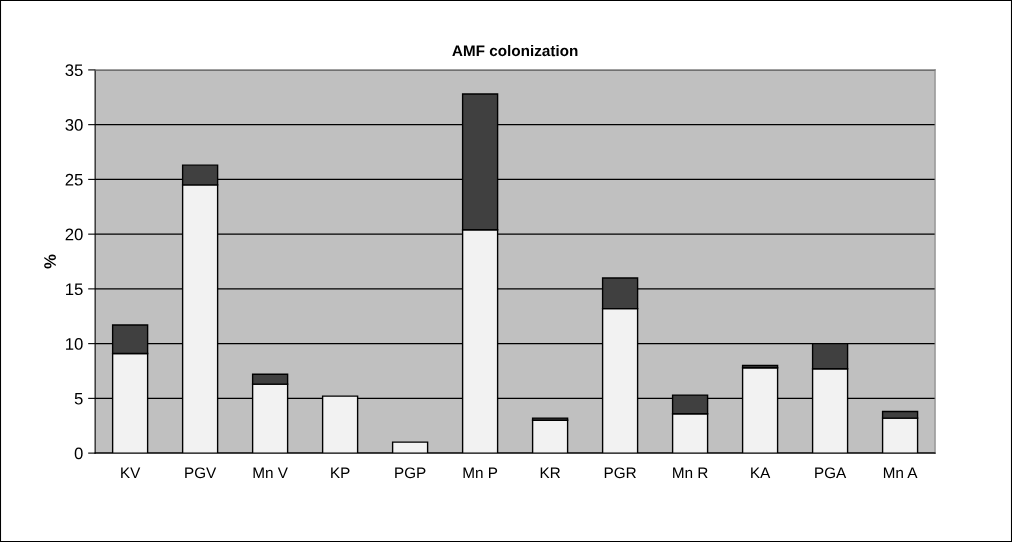 The image size is (1012, 542). I want to click on chart-title: AMF colonization, so click(515, 50).